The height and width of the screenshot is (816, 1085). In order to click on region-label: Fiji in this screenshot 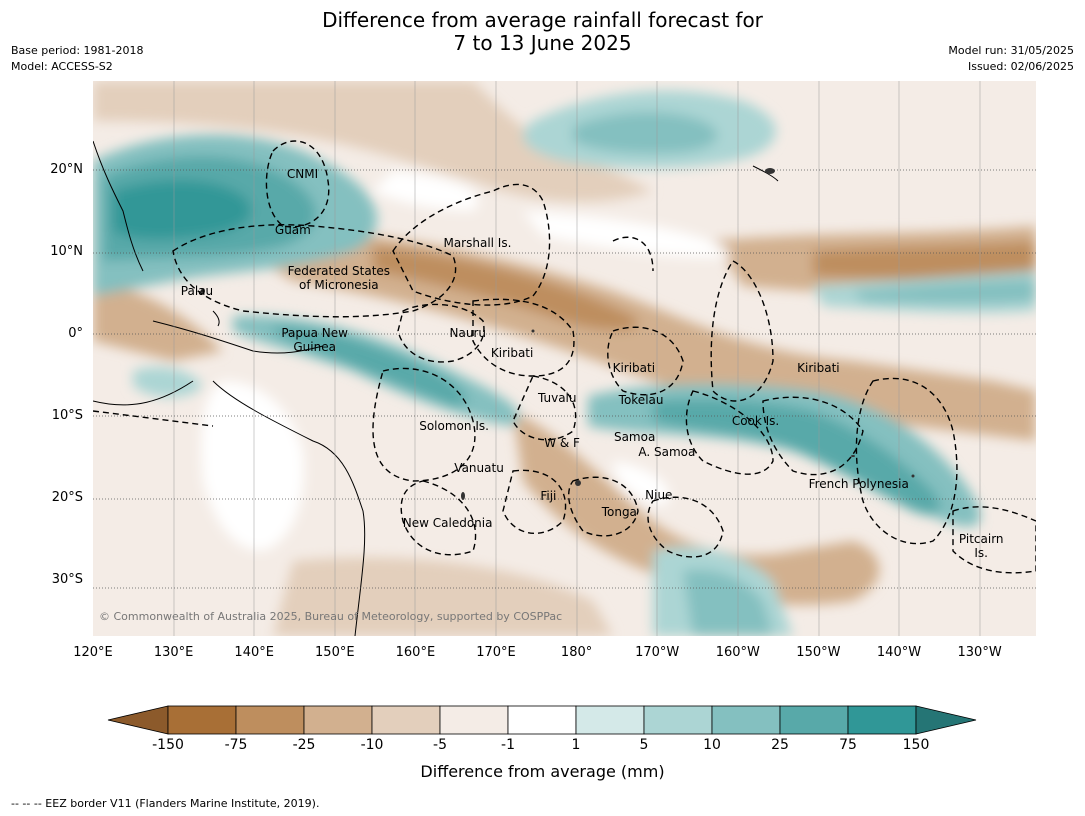, I will do `click(548, 495)`.